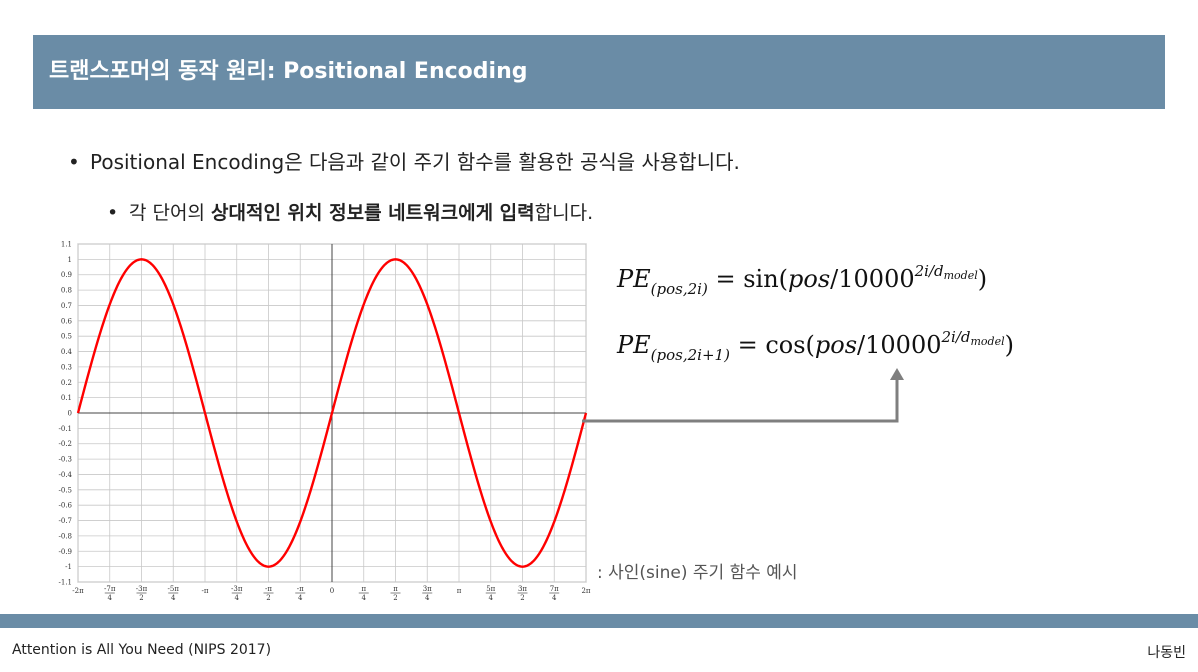 This screenshot has height=672, width=1198. Describe the element at coordinates (67, 352) in the screenshot. I see `y-tick-label: 0.4` at that location.